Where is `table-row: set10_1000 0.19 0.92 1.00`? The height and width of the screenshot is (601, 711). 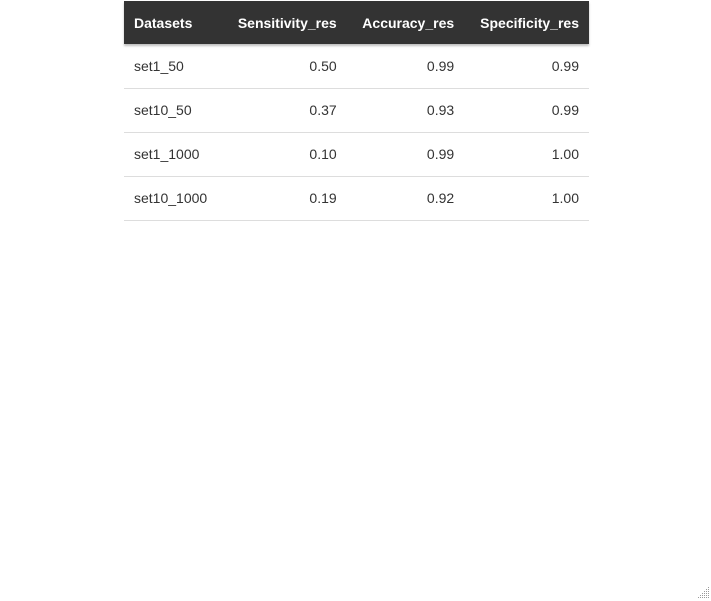
table-row: set10_1000 0.19 0.92 1.00 is located at coordinates (356, 198).